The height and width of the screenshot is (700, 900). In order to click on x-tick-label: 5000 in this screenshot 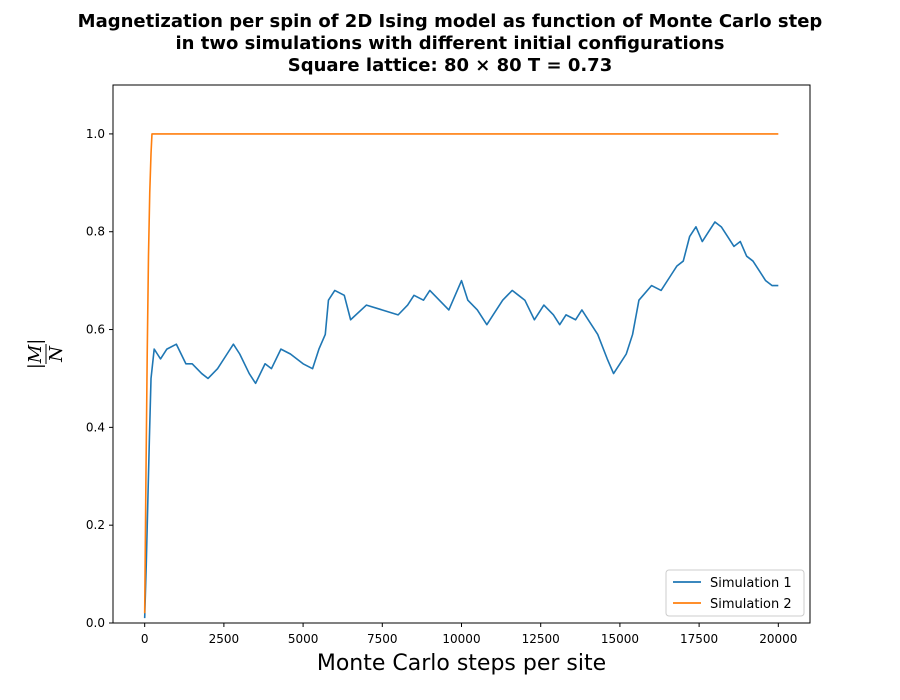, I will do `click(303, 639)`.